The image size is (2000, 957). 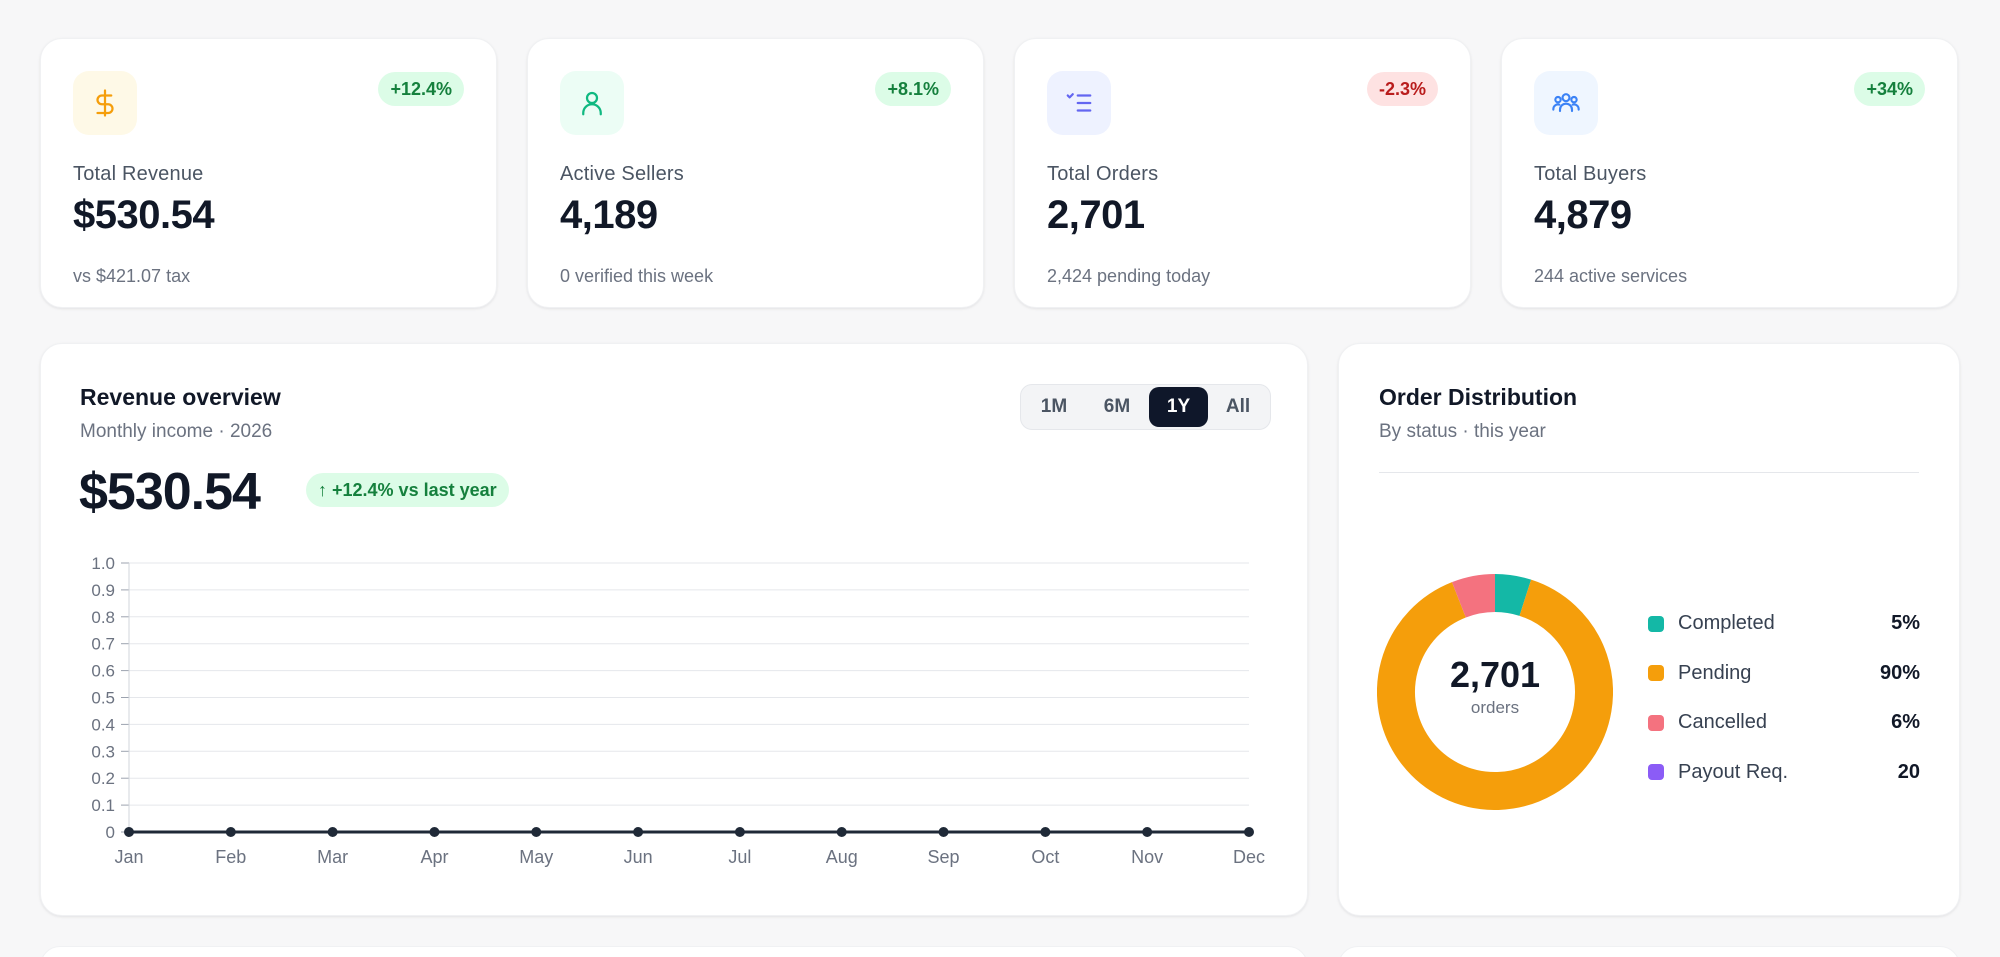 I want to click on revenue-growth-badge: ↑ +12.4% vs last year, so click(x=407, y=490).